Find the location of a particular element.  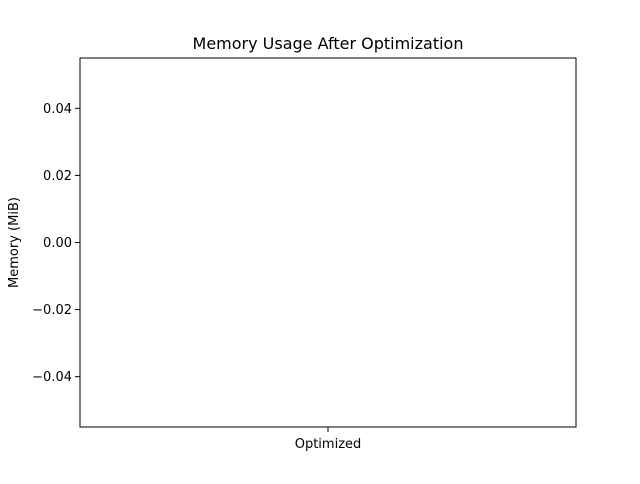

y-tick-label: −0.02 is located at coordinates (52, 310).